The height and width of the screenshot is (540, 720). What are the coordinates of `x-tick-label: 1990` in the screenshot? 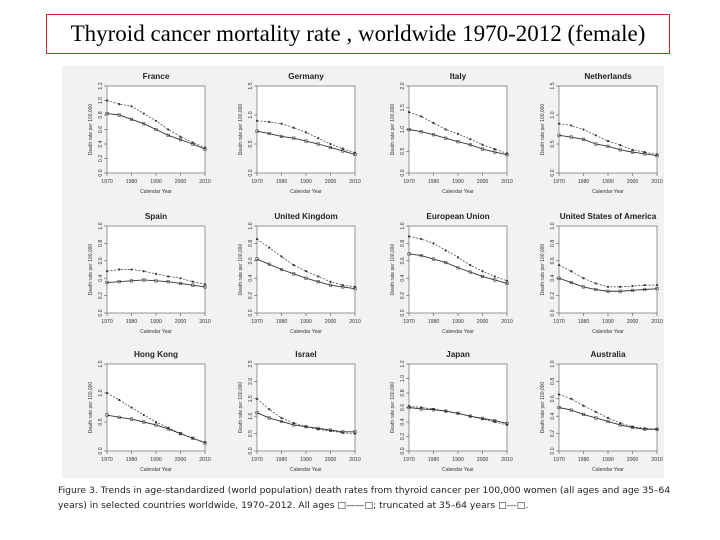 It's located at (608, 182).